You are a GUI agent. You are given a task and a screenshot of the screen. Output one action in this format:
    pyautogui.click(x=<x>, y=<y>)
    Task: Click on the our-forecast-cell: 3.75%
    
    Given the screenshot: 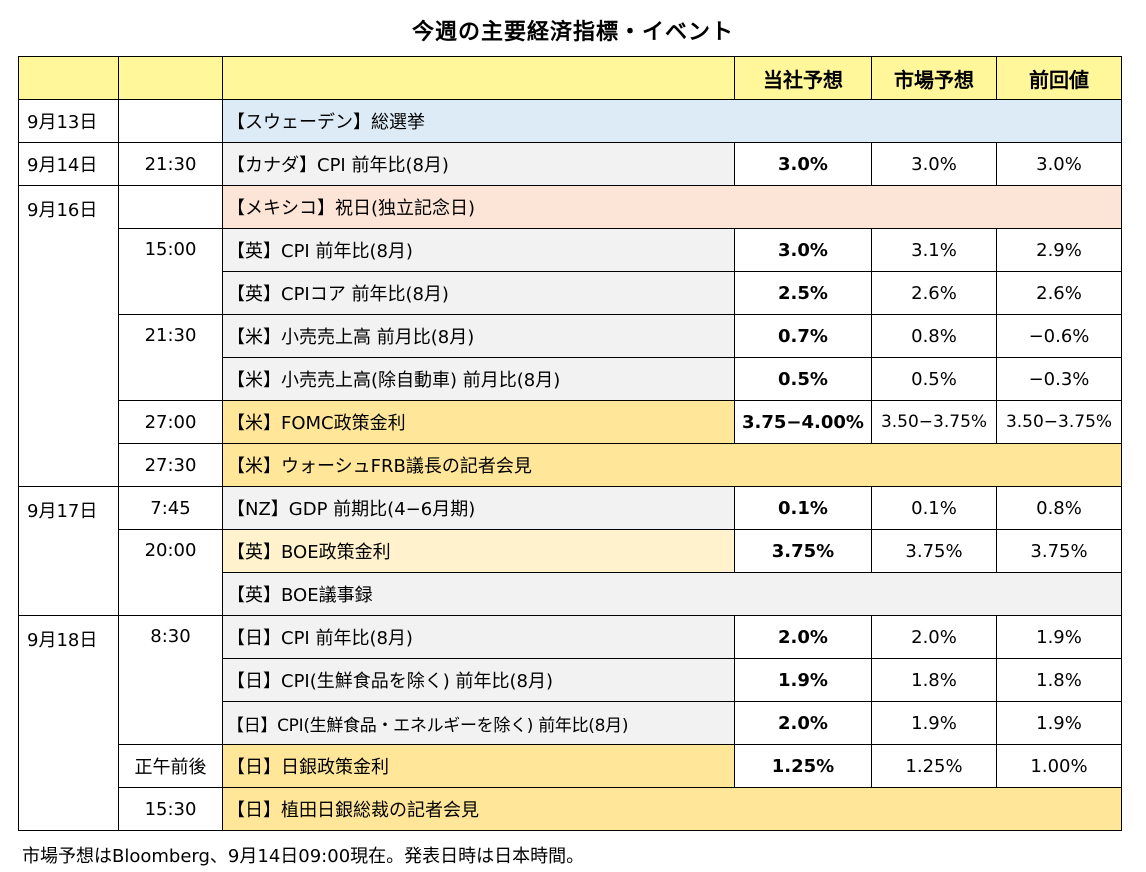 What is the action you would take?
    pyautogui.click(x=803, y=551)
    